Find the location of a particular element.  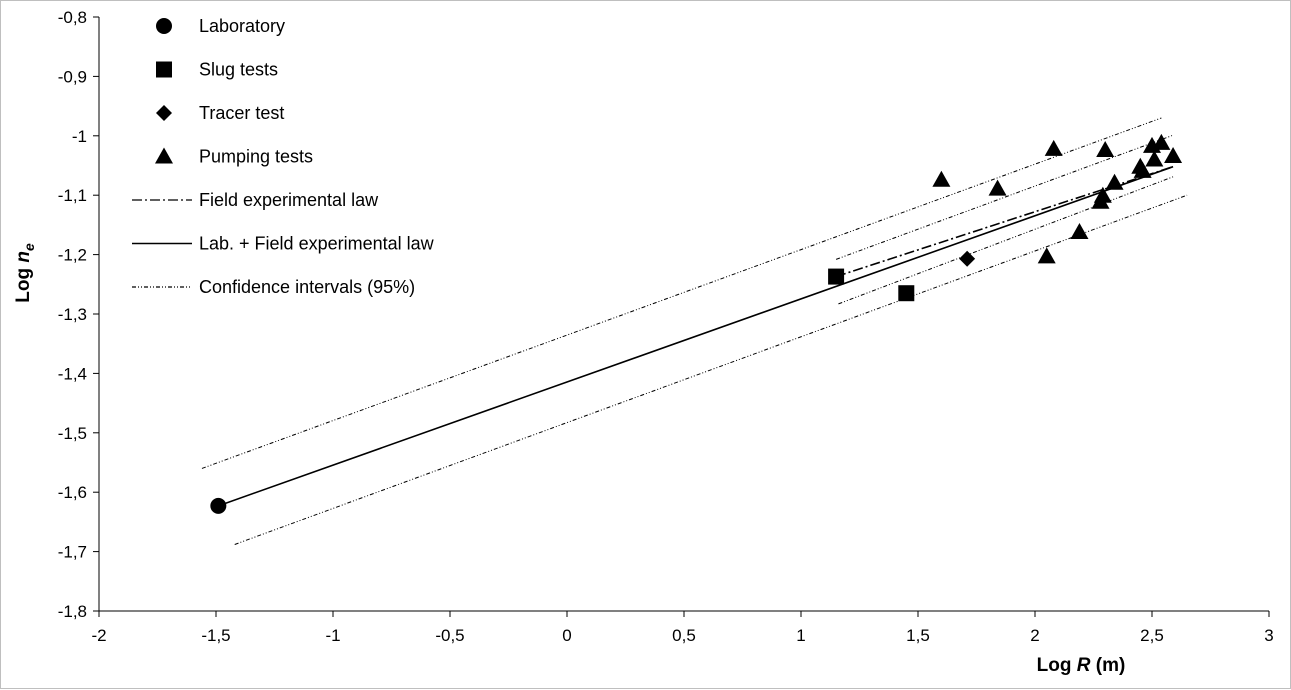

legend-circle-marker is located at coordinates (164, 26).